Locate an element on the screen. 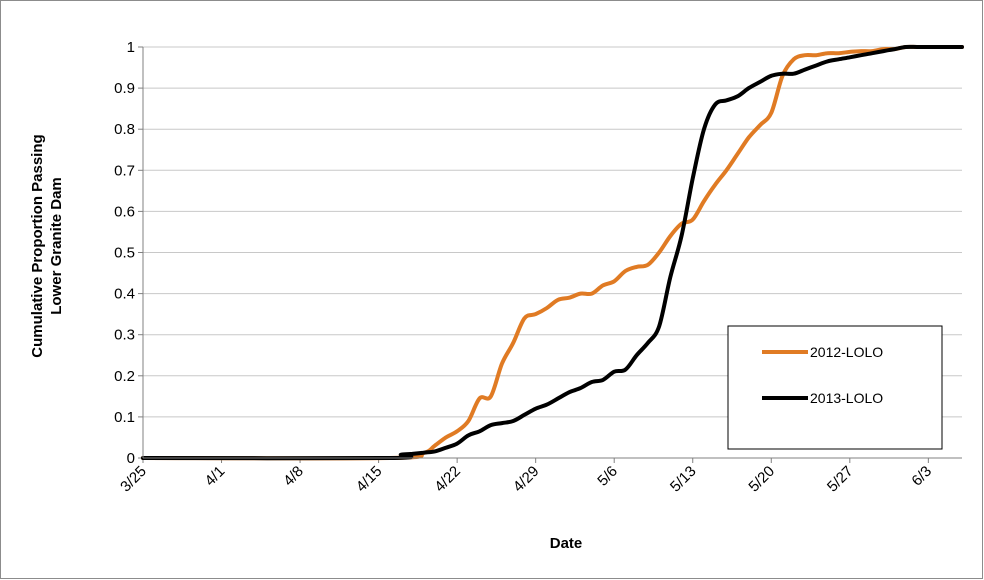 This screenshot has width=984, height=580. legend-box is located at coordinates (835, 387).